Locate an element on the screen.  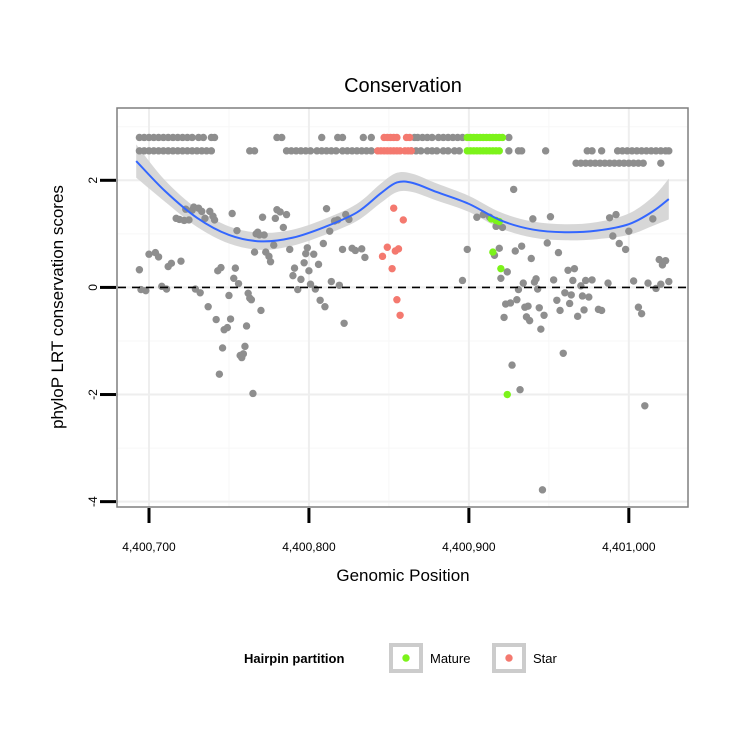
y-tick-label: -4 is located at coordinates (93, 501).